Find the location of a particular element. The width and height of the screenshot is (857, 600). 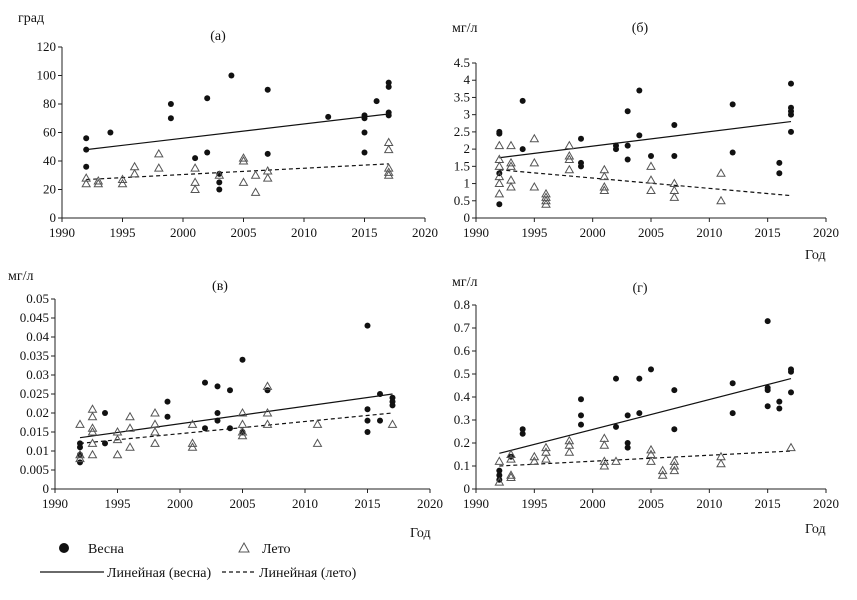

y-tick-label: 2 is located at coordinates (467, 148).